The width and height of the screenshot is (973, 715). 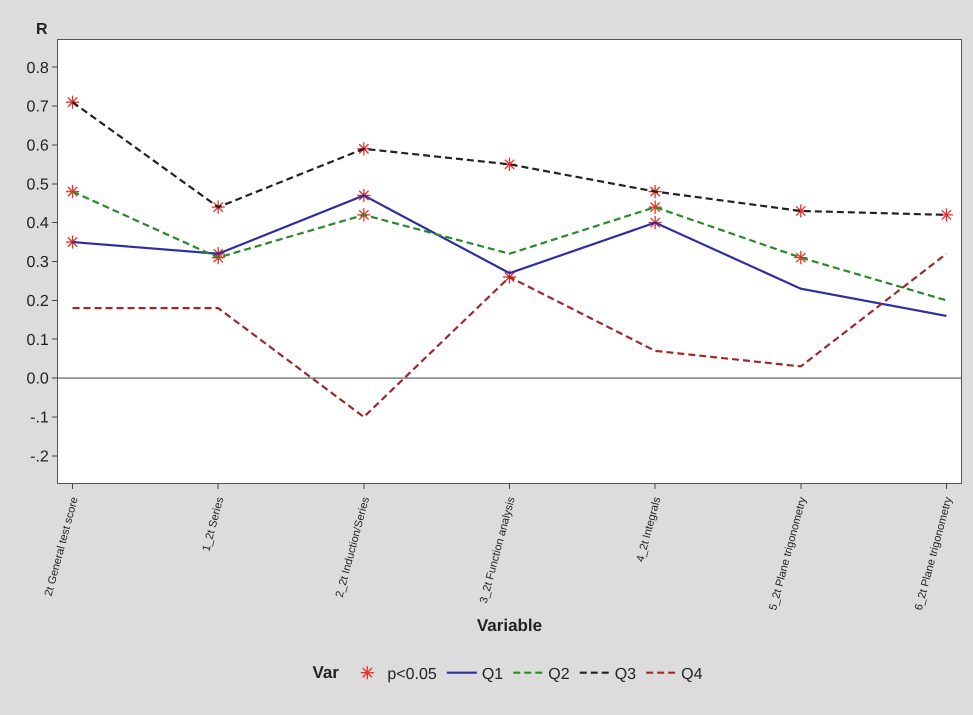 I want to click on y-tick-label: 0.6, so click(x=37, y=146).